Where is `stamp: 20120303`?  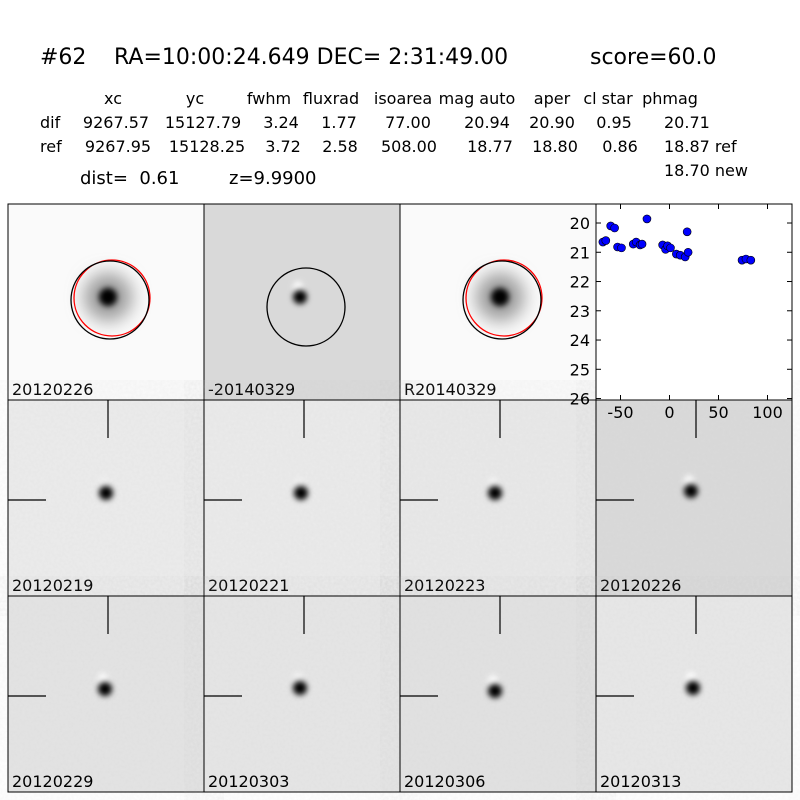 stamp: 20120303 is located at coordinates (302, 694).